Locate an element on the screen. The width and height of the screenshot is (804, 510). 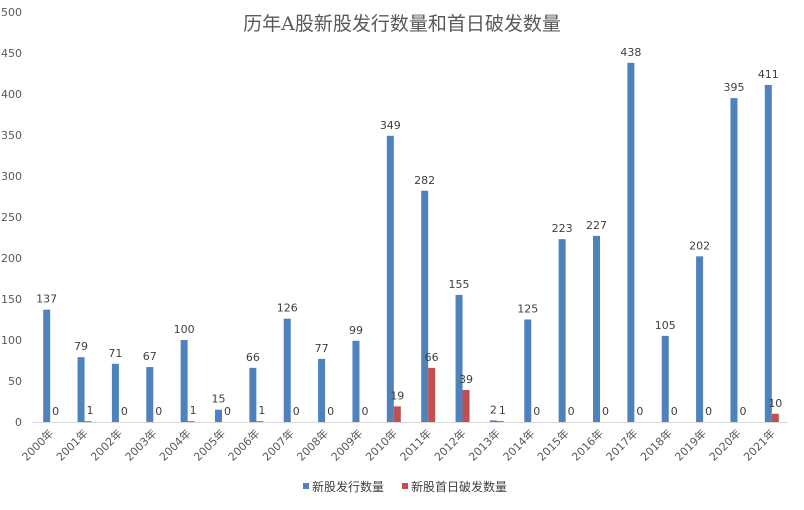
legend-item: 新股发行数量 is located at coordinates (343, 486).